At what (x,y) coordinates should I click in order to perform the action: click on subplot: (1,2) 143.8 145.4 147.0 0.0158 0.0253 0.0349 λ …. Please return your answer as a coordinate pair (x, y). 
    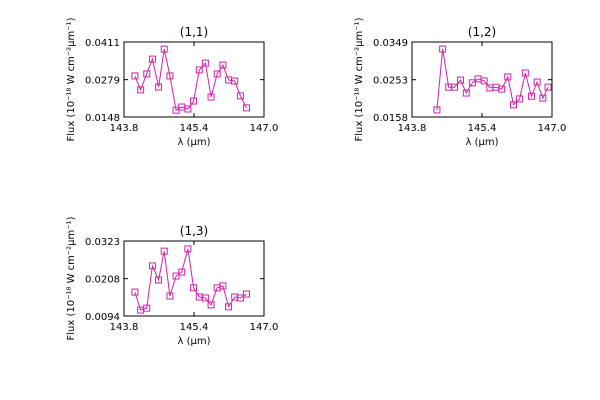
    Looking at the image, I should click on (460, 82).